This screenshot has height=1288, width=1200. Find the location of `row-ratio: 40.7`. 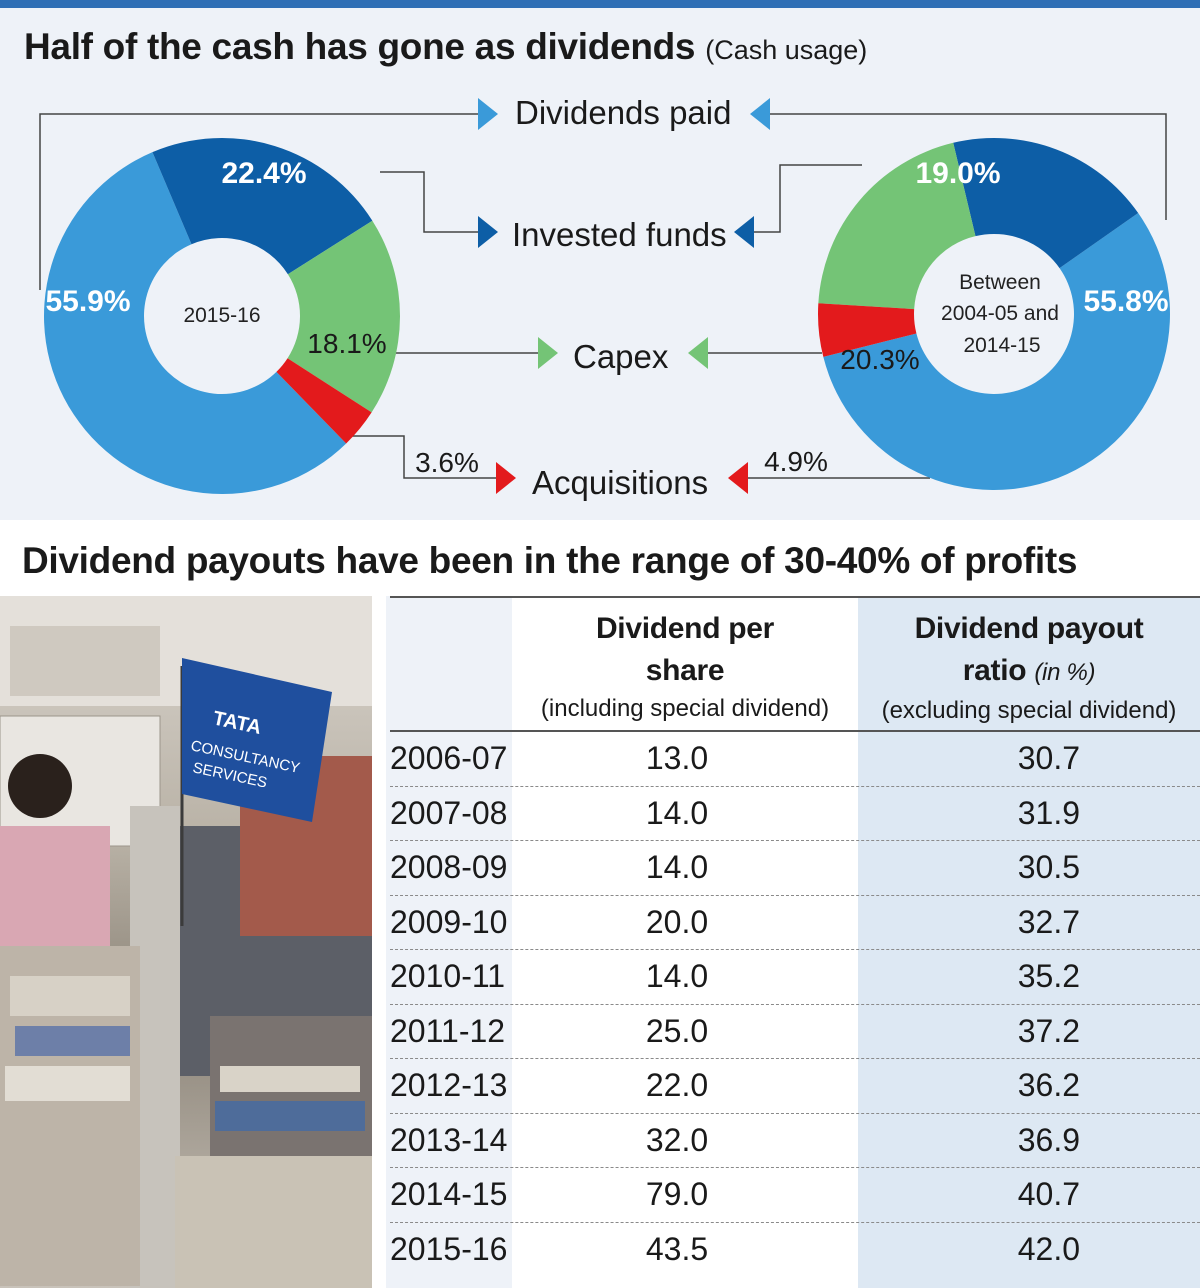

row-ratio: 40.7 is located at coordinates (1048, 1194).